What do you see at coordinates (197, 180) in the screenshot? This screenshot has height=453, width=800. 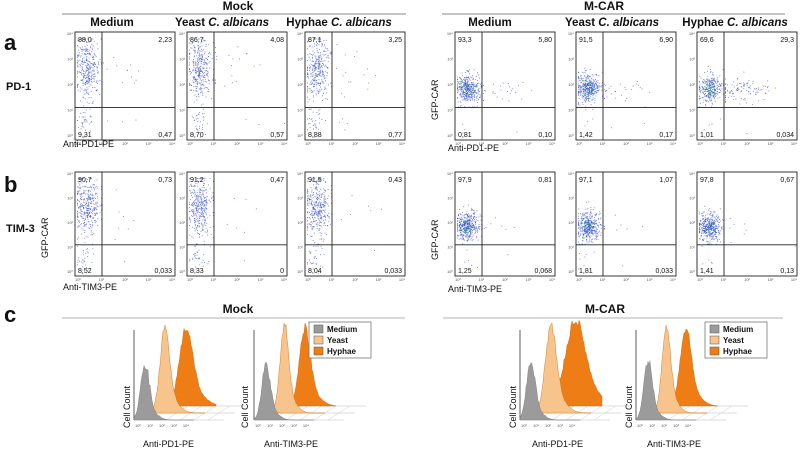 I see `quadrant-value-ul: 91,2` at bounding box center [197, 180].